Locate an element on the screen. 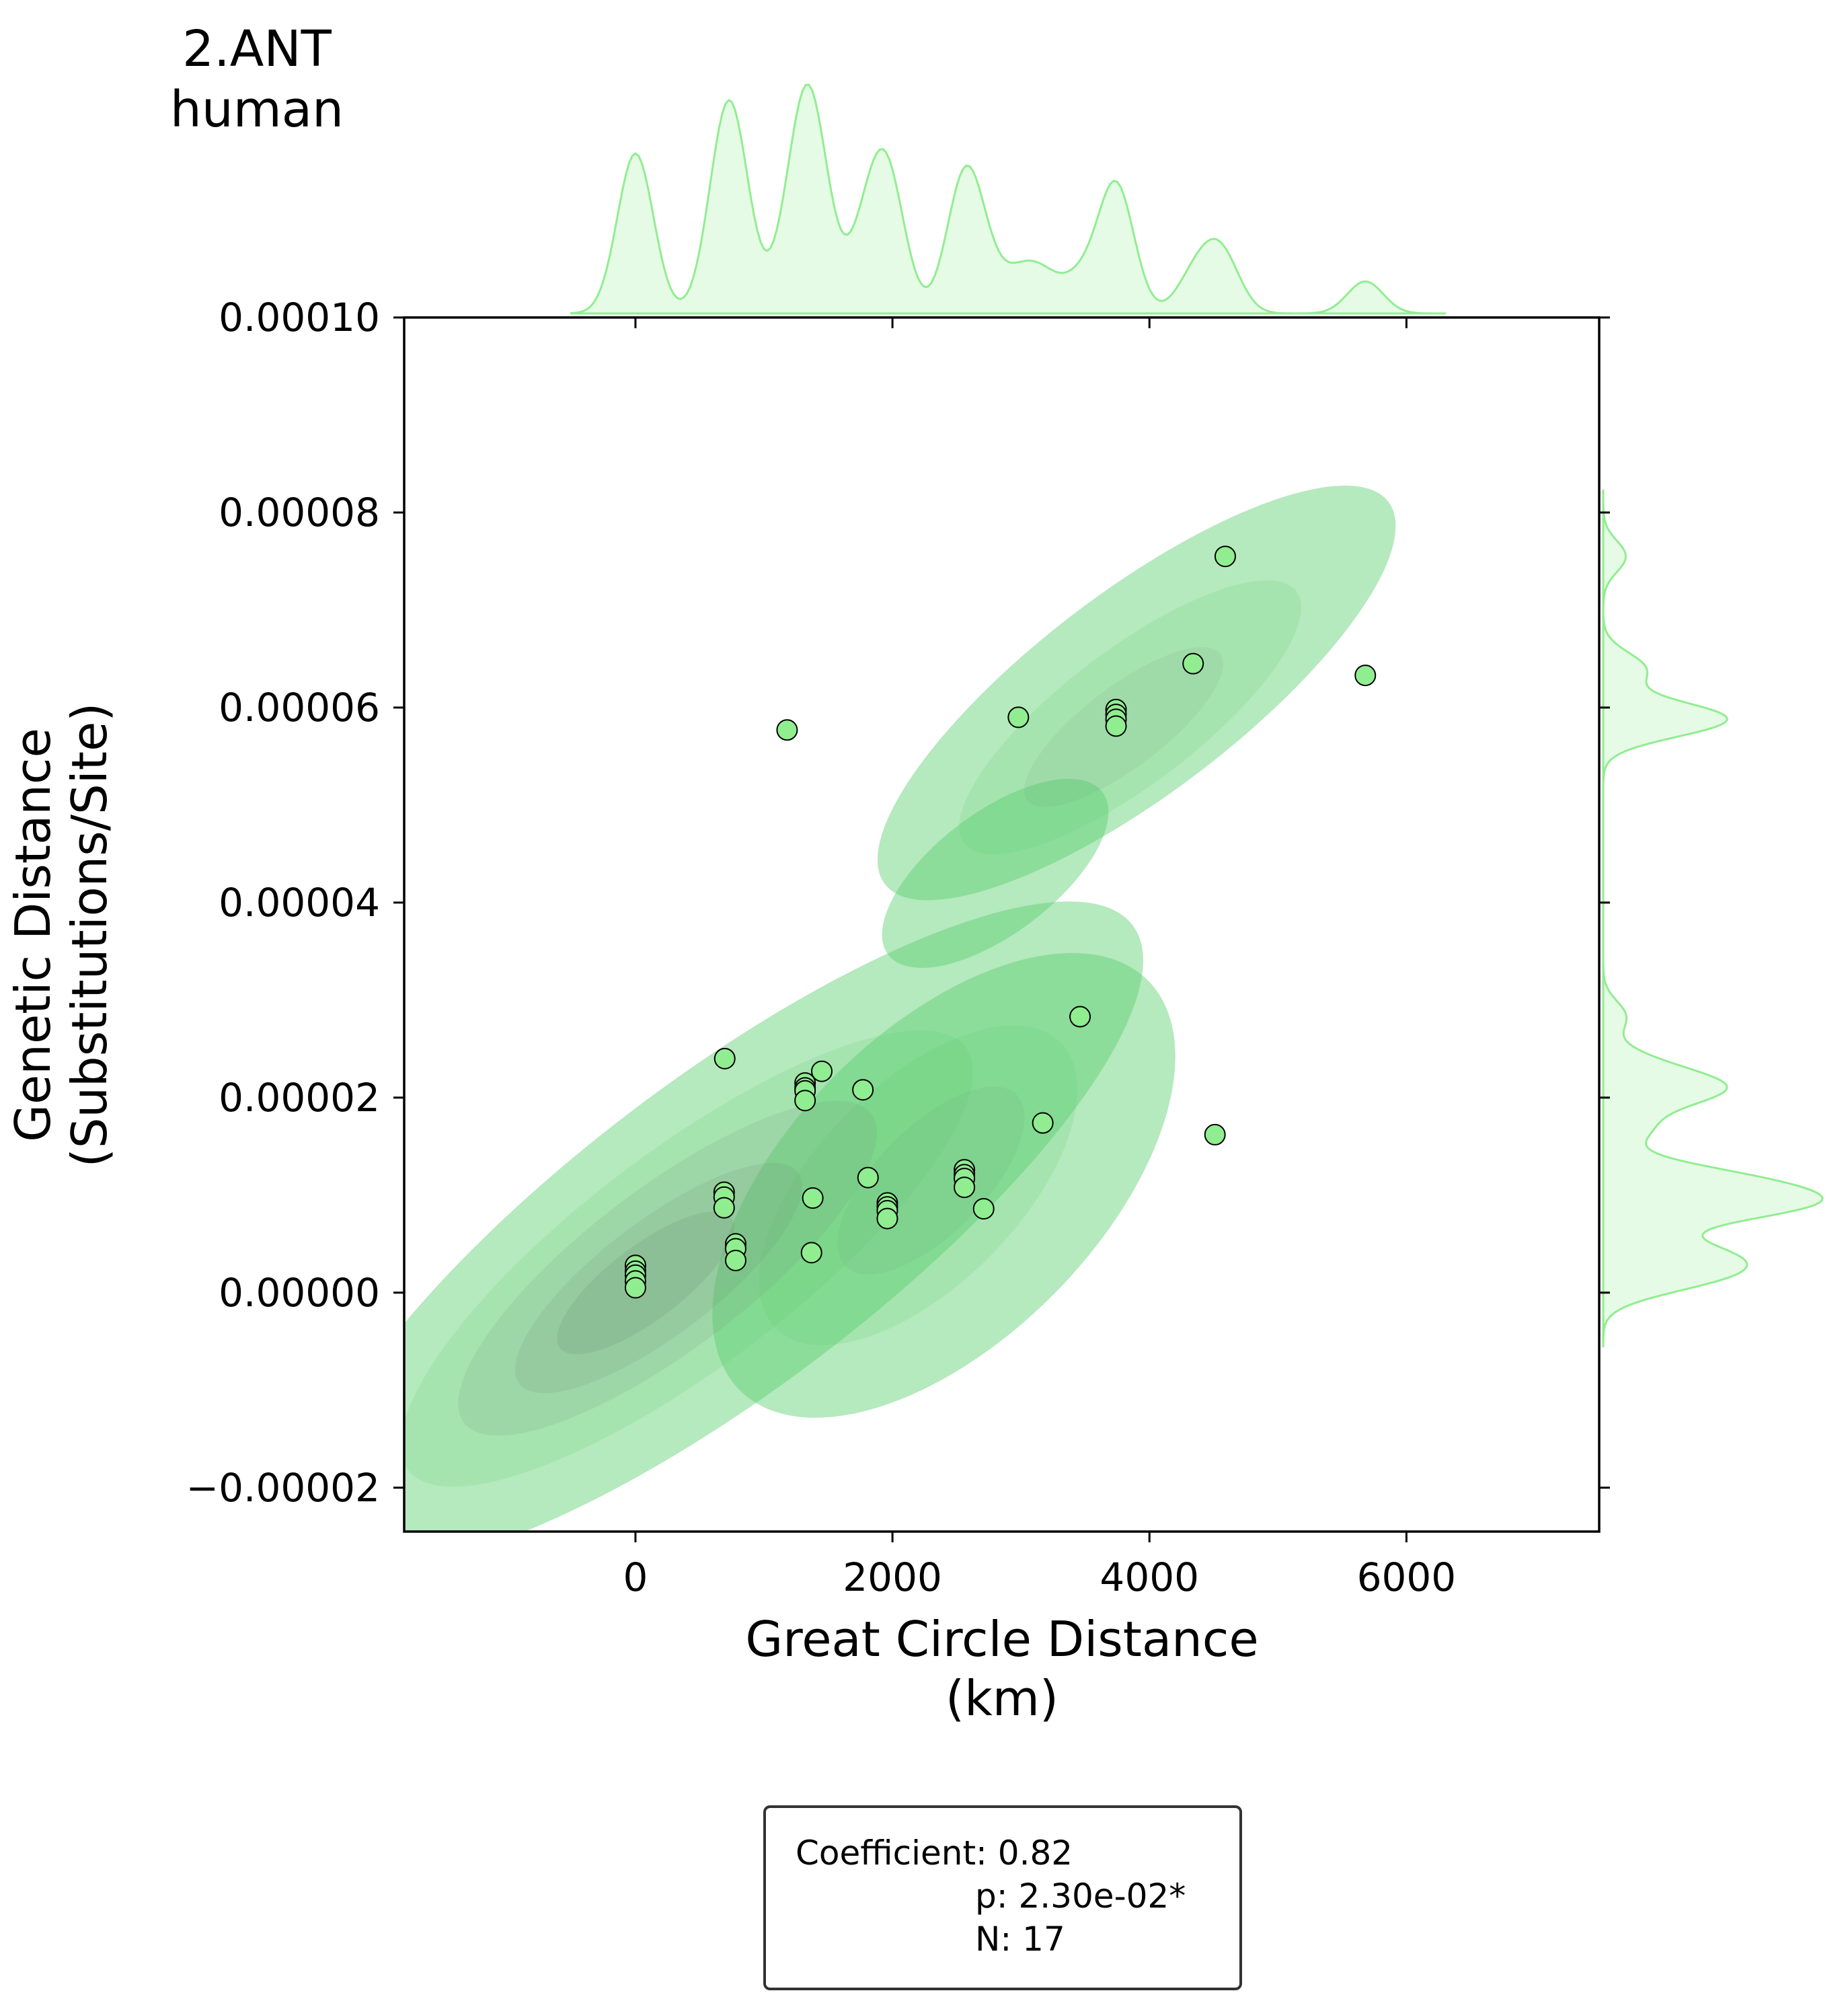 This screenshot has width=1848, height=1995. y-tick-label: 0.00002 is located at coordinates (299, 1098).